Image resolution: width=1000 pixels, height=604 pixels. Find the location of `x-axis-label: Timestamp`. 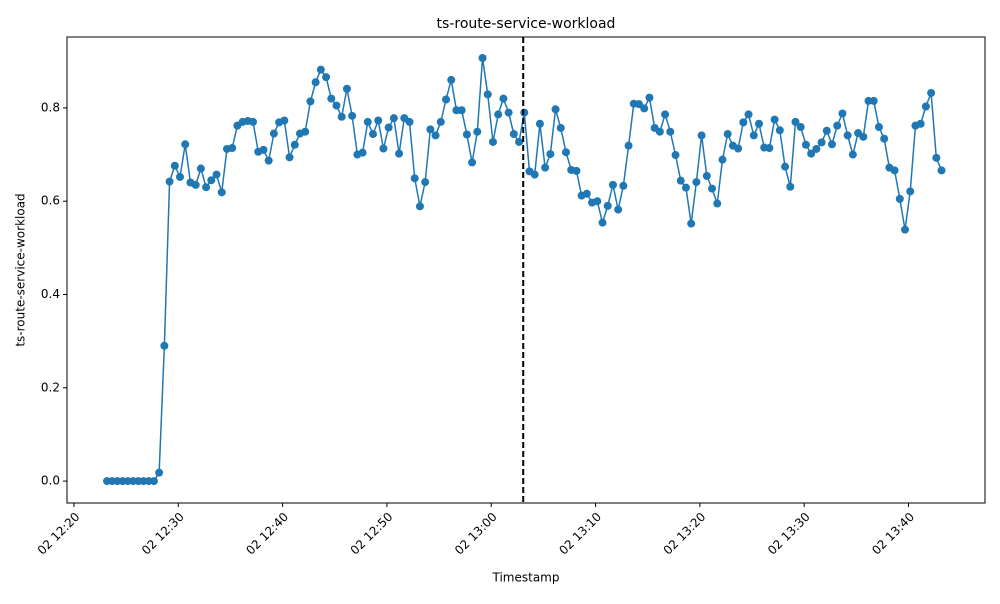

x-axis-label: Timestamp is located at coordinates (526, 578).